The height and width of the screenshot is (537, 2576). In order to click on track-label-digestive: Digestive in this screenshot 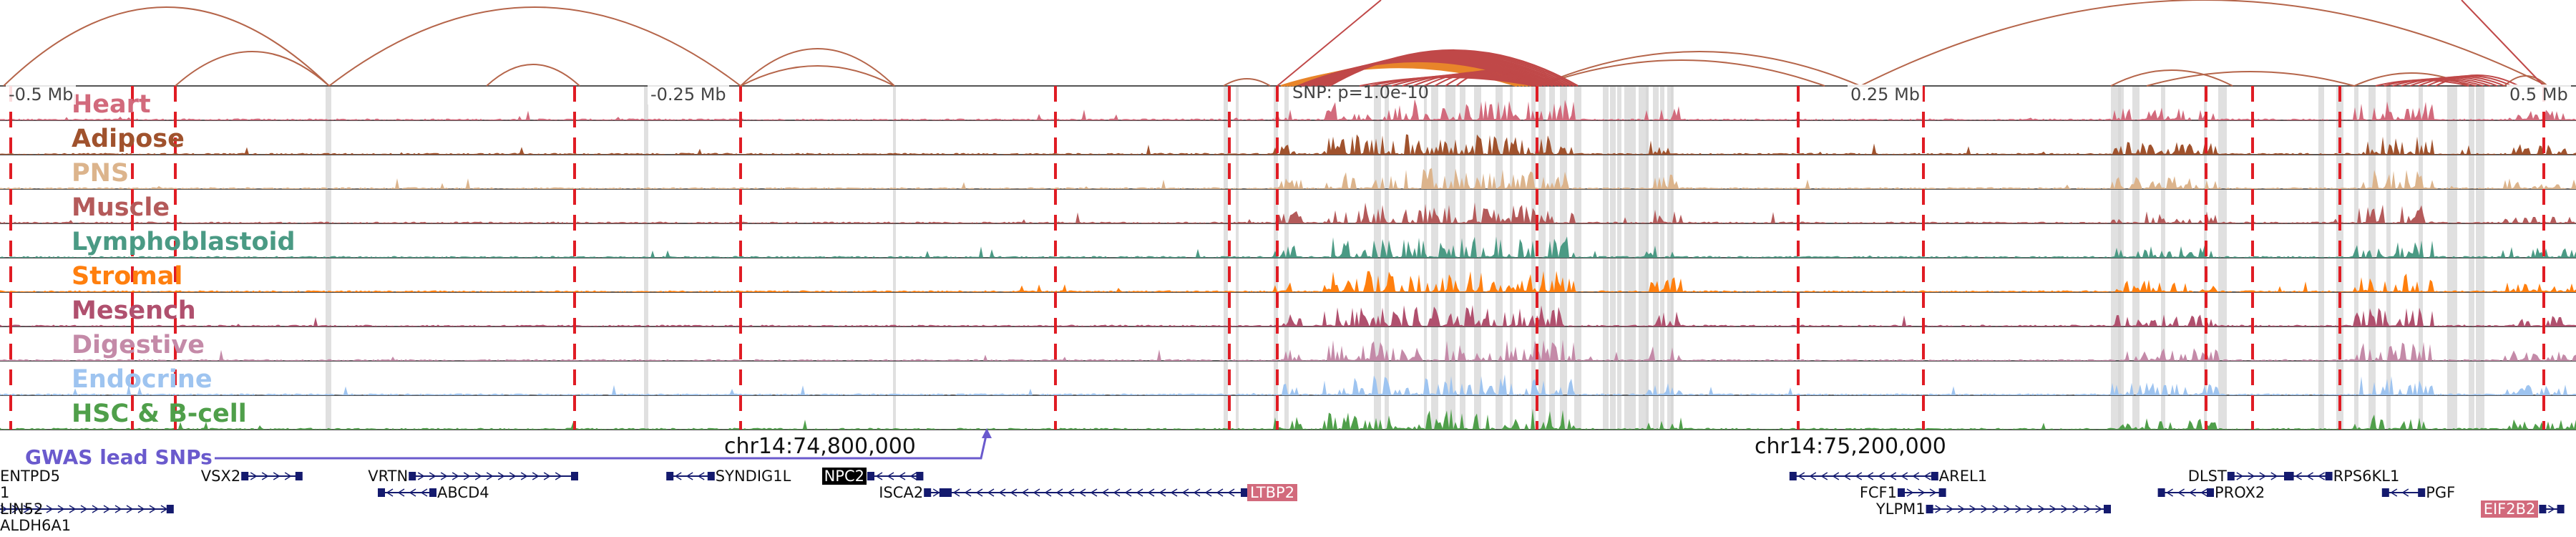, I will do `click(138, 345)`.